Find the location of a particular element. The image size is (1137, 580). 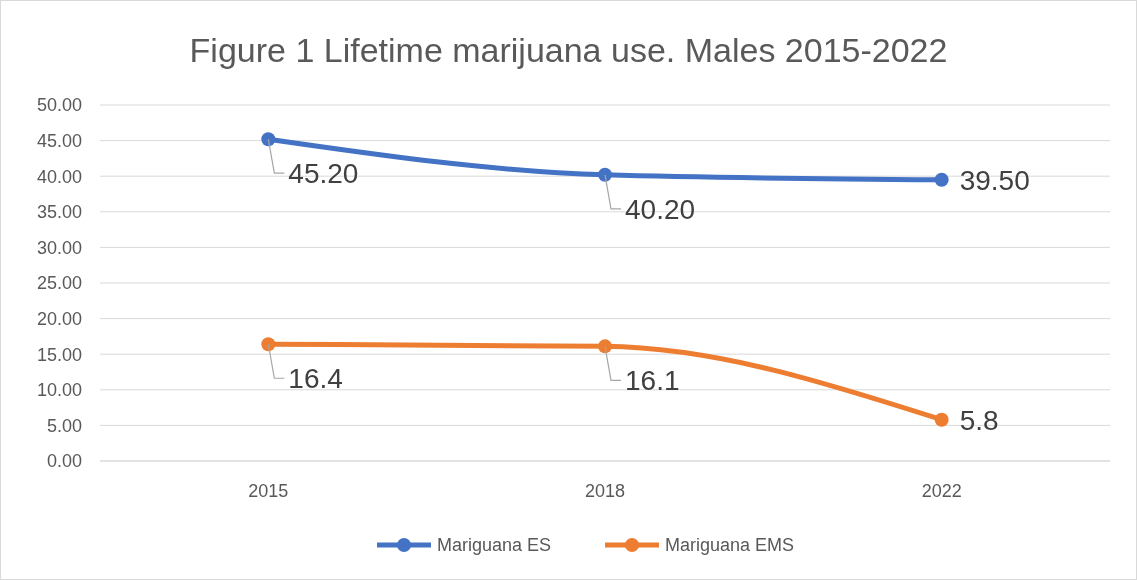

data-label: 16.1 is located at coordinates (652, 381).